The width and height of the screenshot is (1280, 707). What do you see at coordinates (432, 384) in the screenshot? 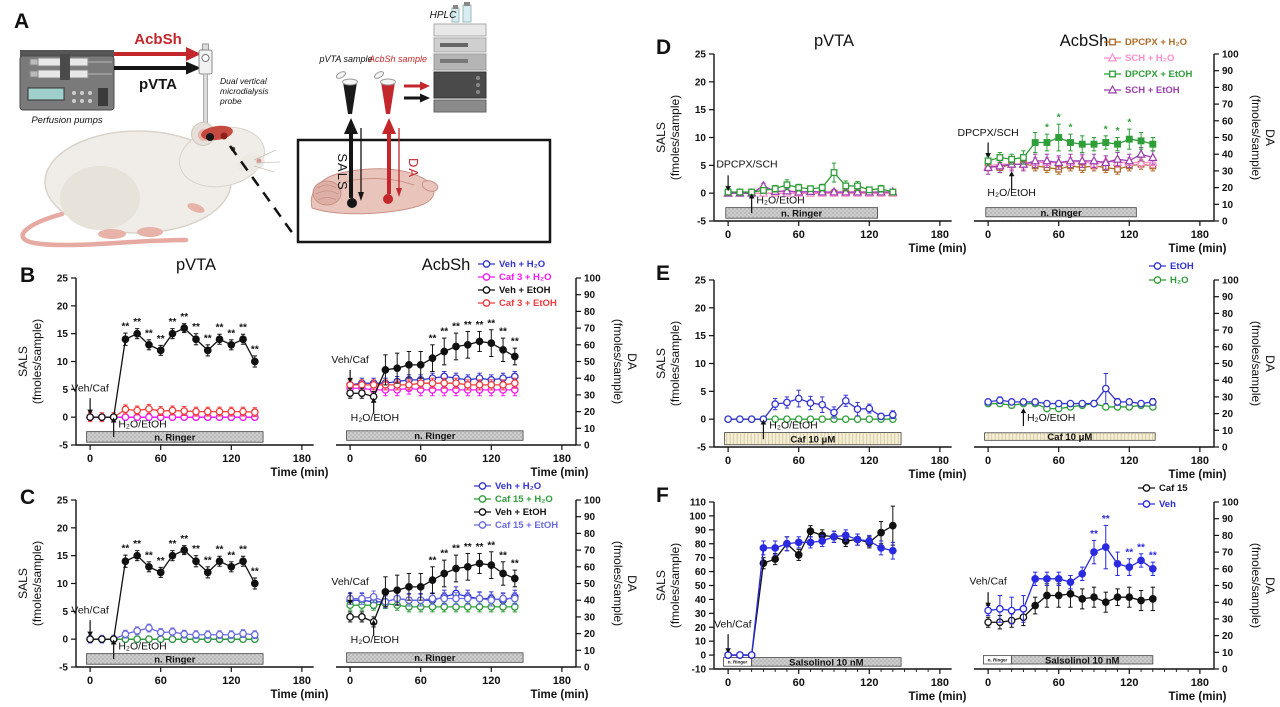
I see `series-Caf 3 + EtOH` at bounding box center [432, 384].